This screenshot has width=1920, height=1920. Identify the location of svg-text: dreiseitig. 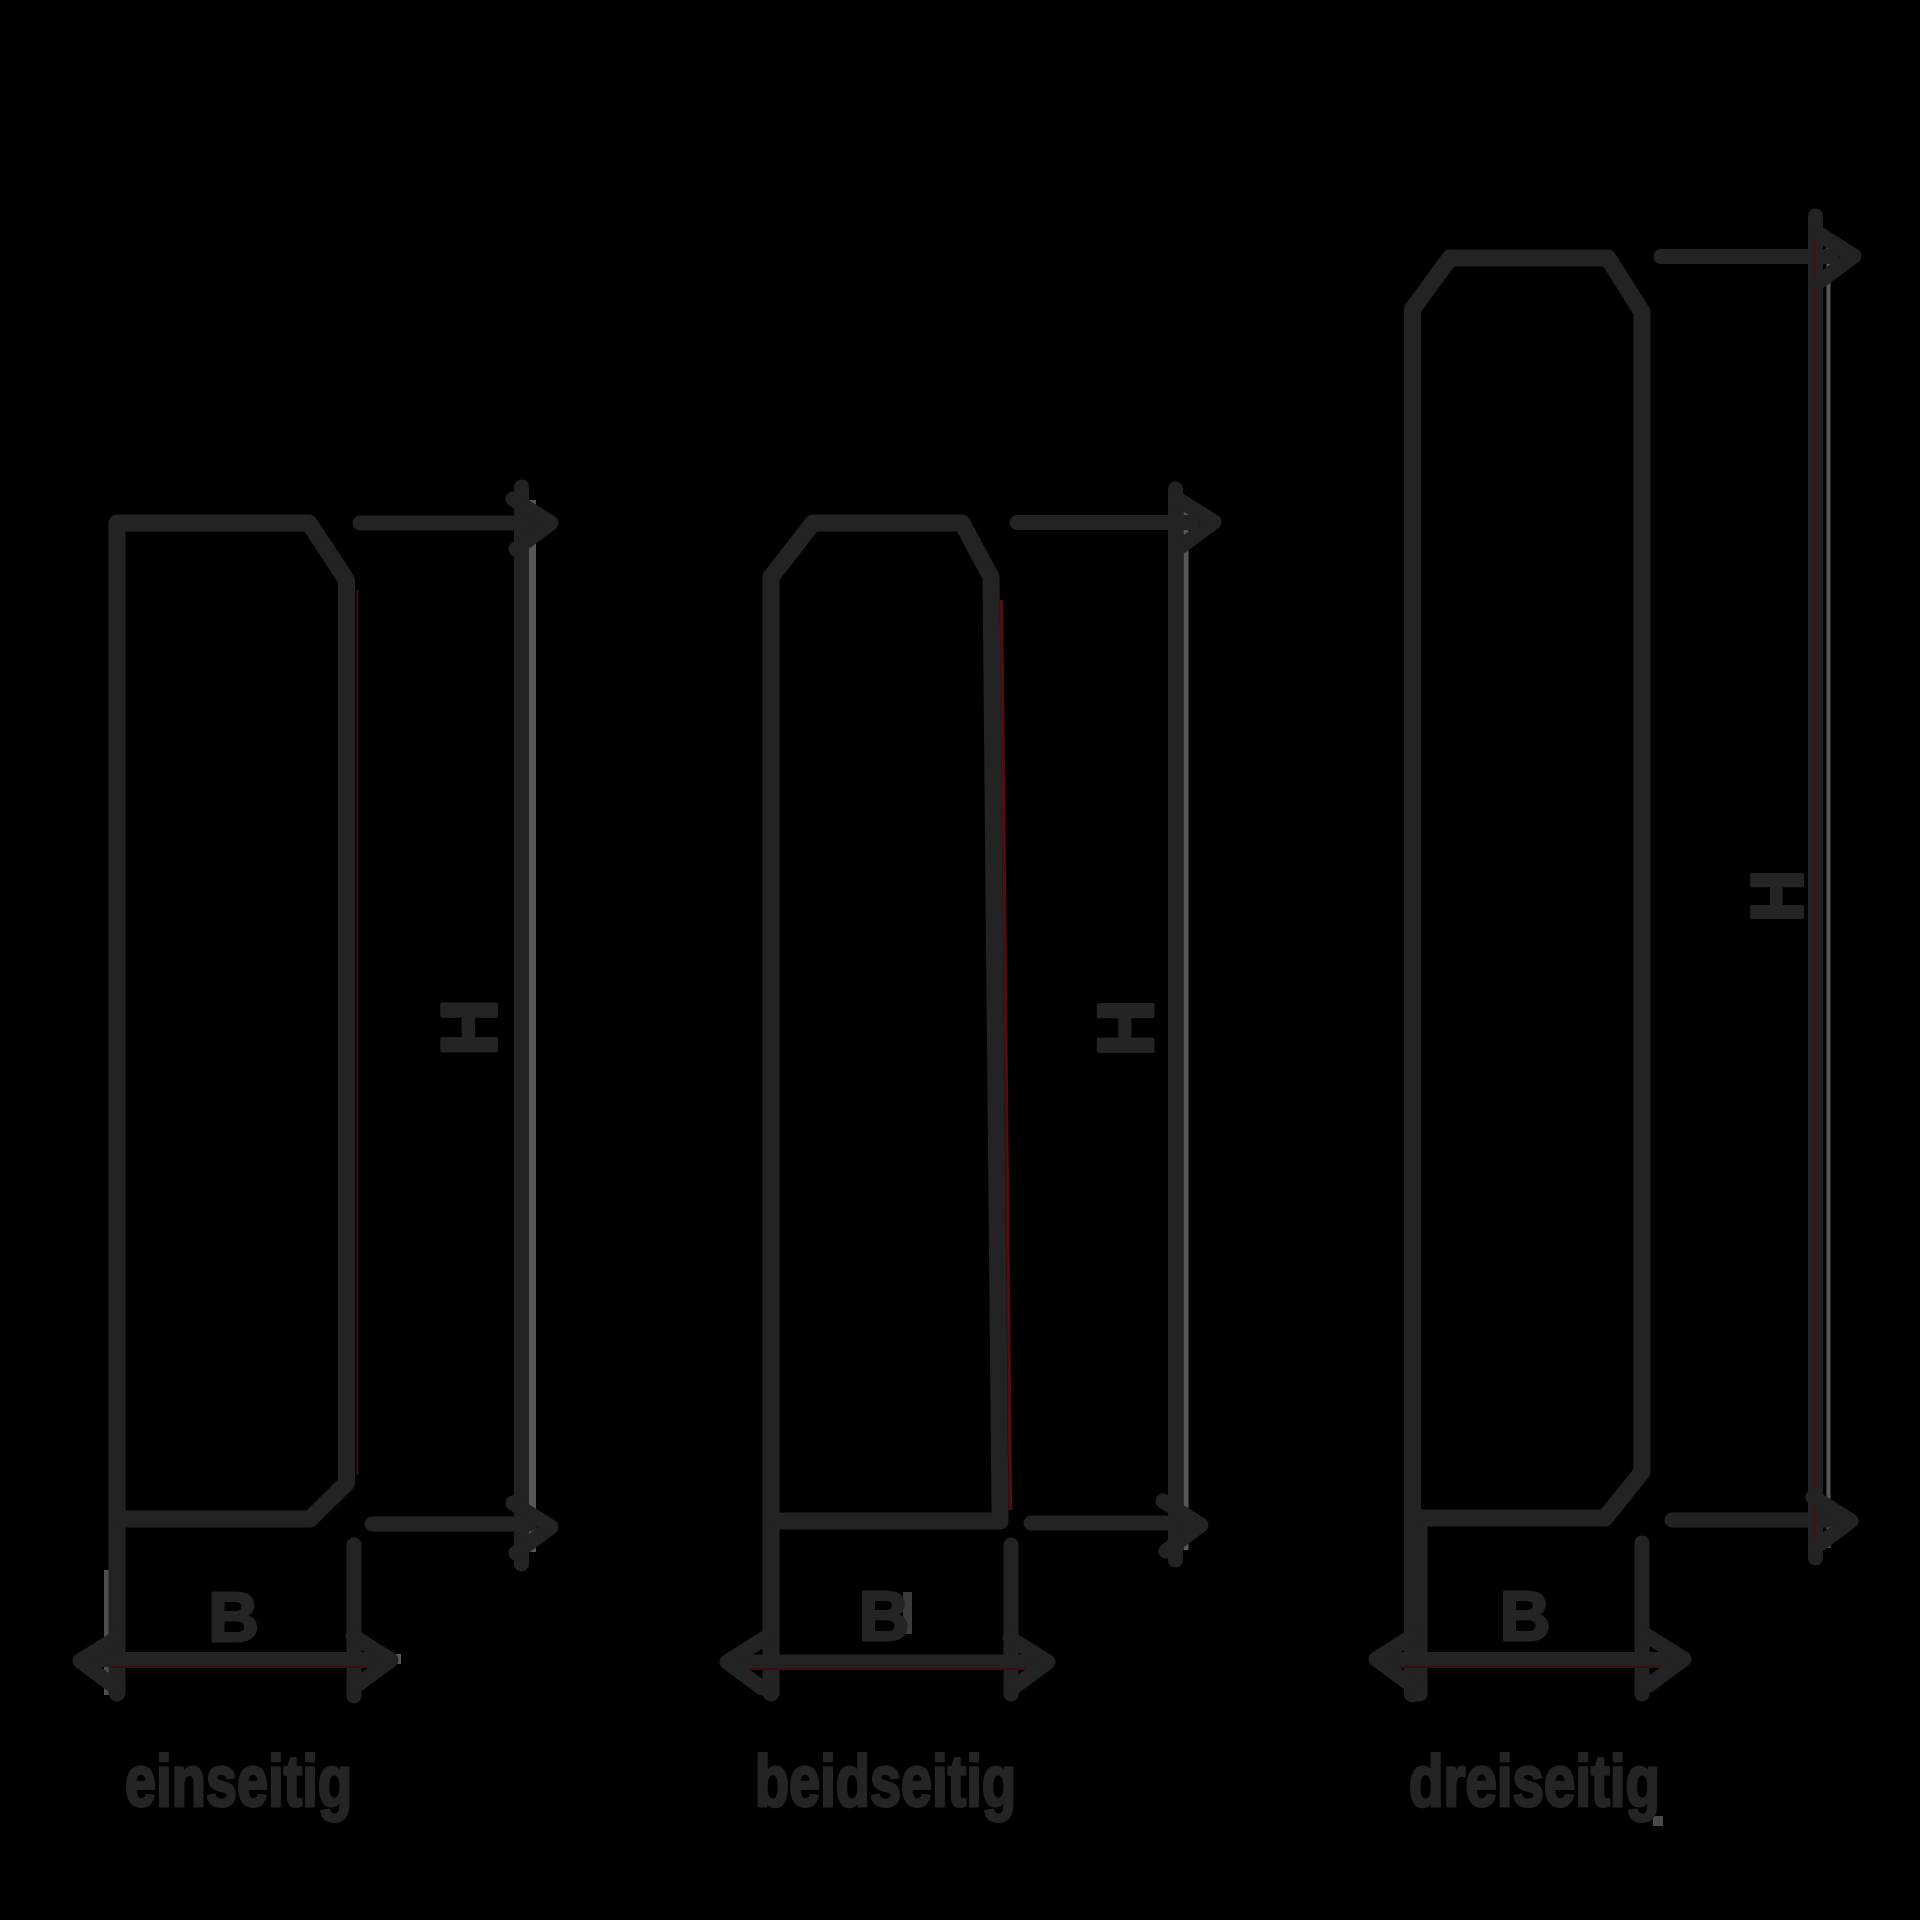
(1534, 1782).